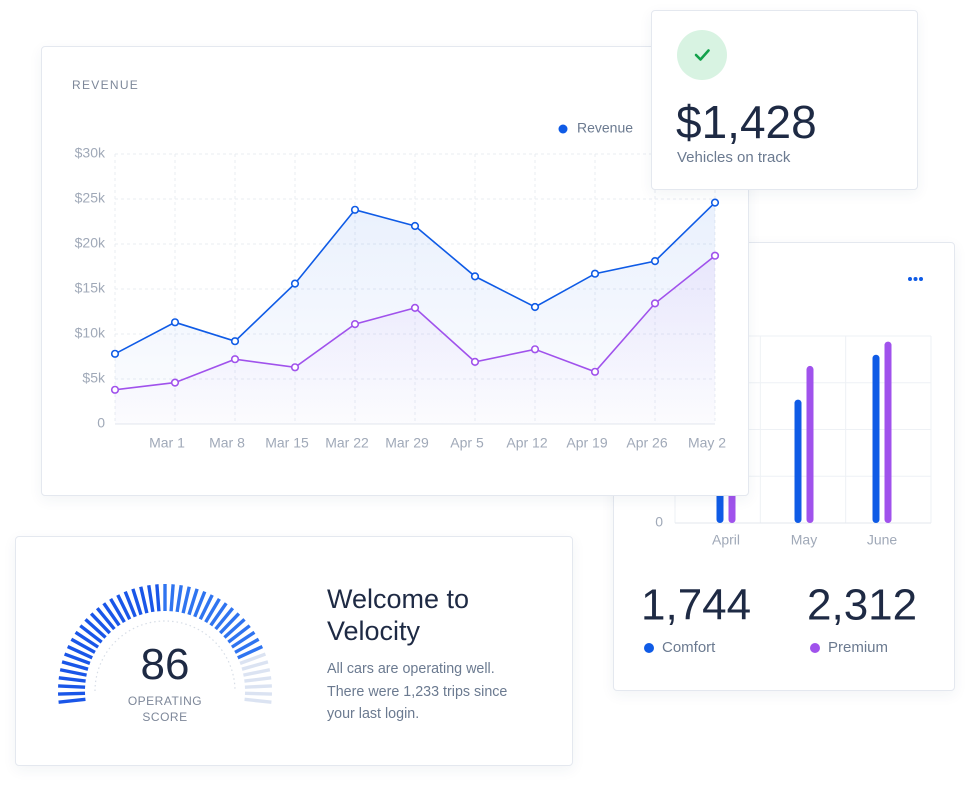  What do you see at coordinates (804, 540) in the screenshot?
I see `x-tick-label: May` at bounding box center [804, 540].